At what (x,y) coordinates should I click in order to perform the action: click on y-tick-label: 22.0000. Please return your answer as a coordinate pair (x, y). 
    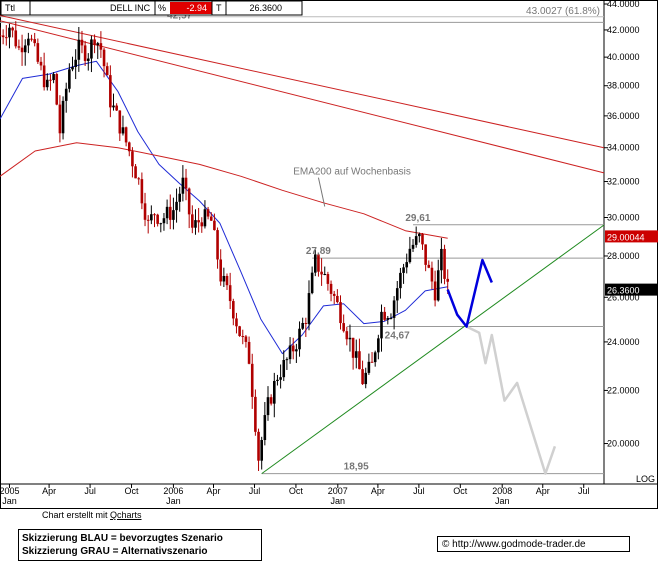
    Looking at the image, I should click on (623, 390).